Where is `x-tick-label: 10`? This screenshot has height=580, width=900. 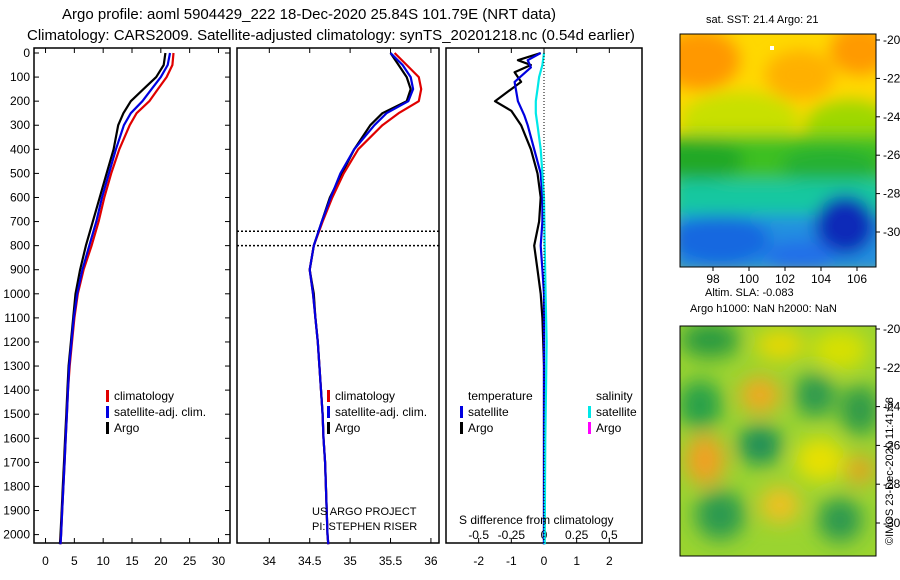 x-tick-label: 10 is located at coordinates (103, 561).